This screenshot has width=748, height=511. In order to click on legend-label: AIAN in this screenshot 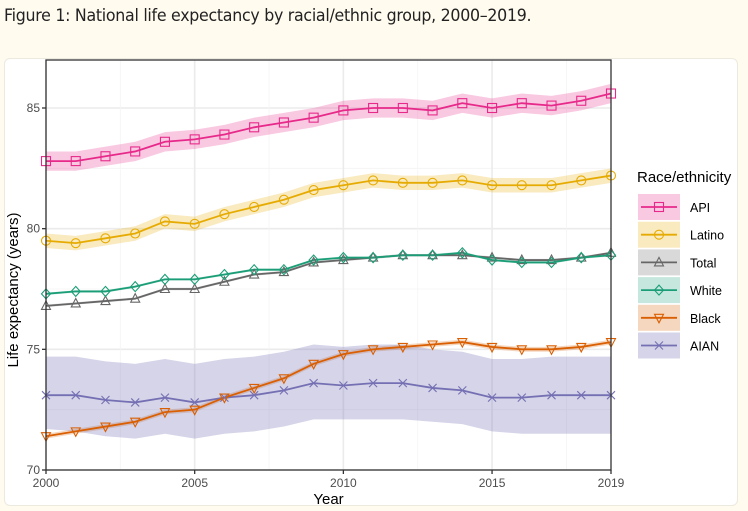, I will do `click(704, 347)`.